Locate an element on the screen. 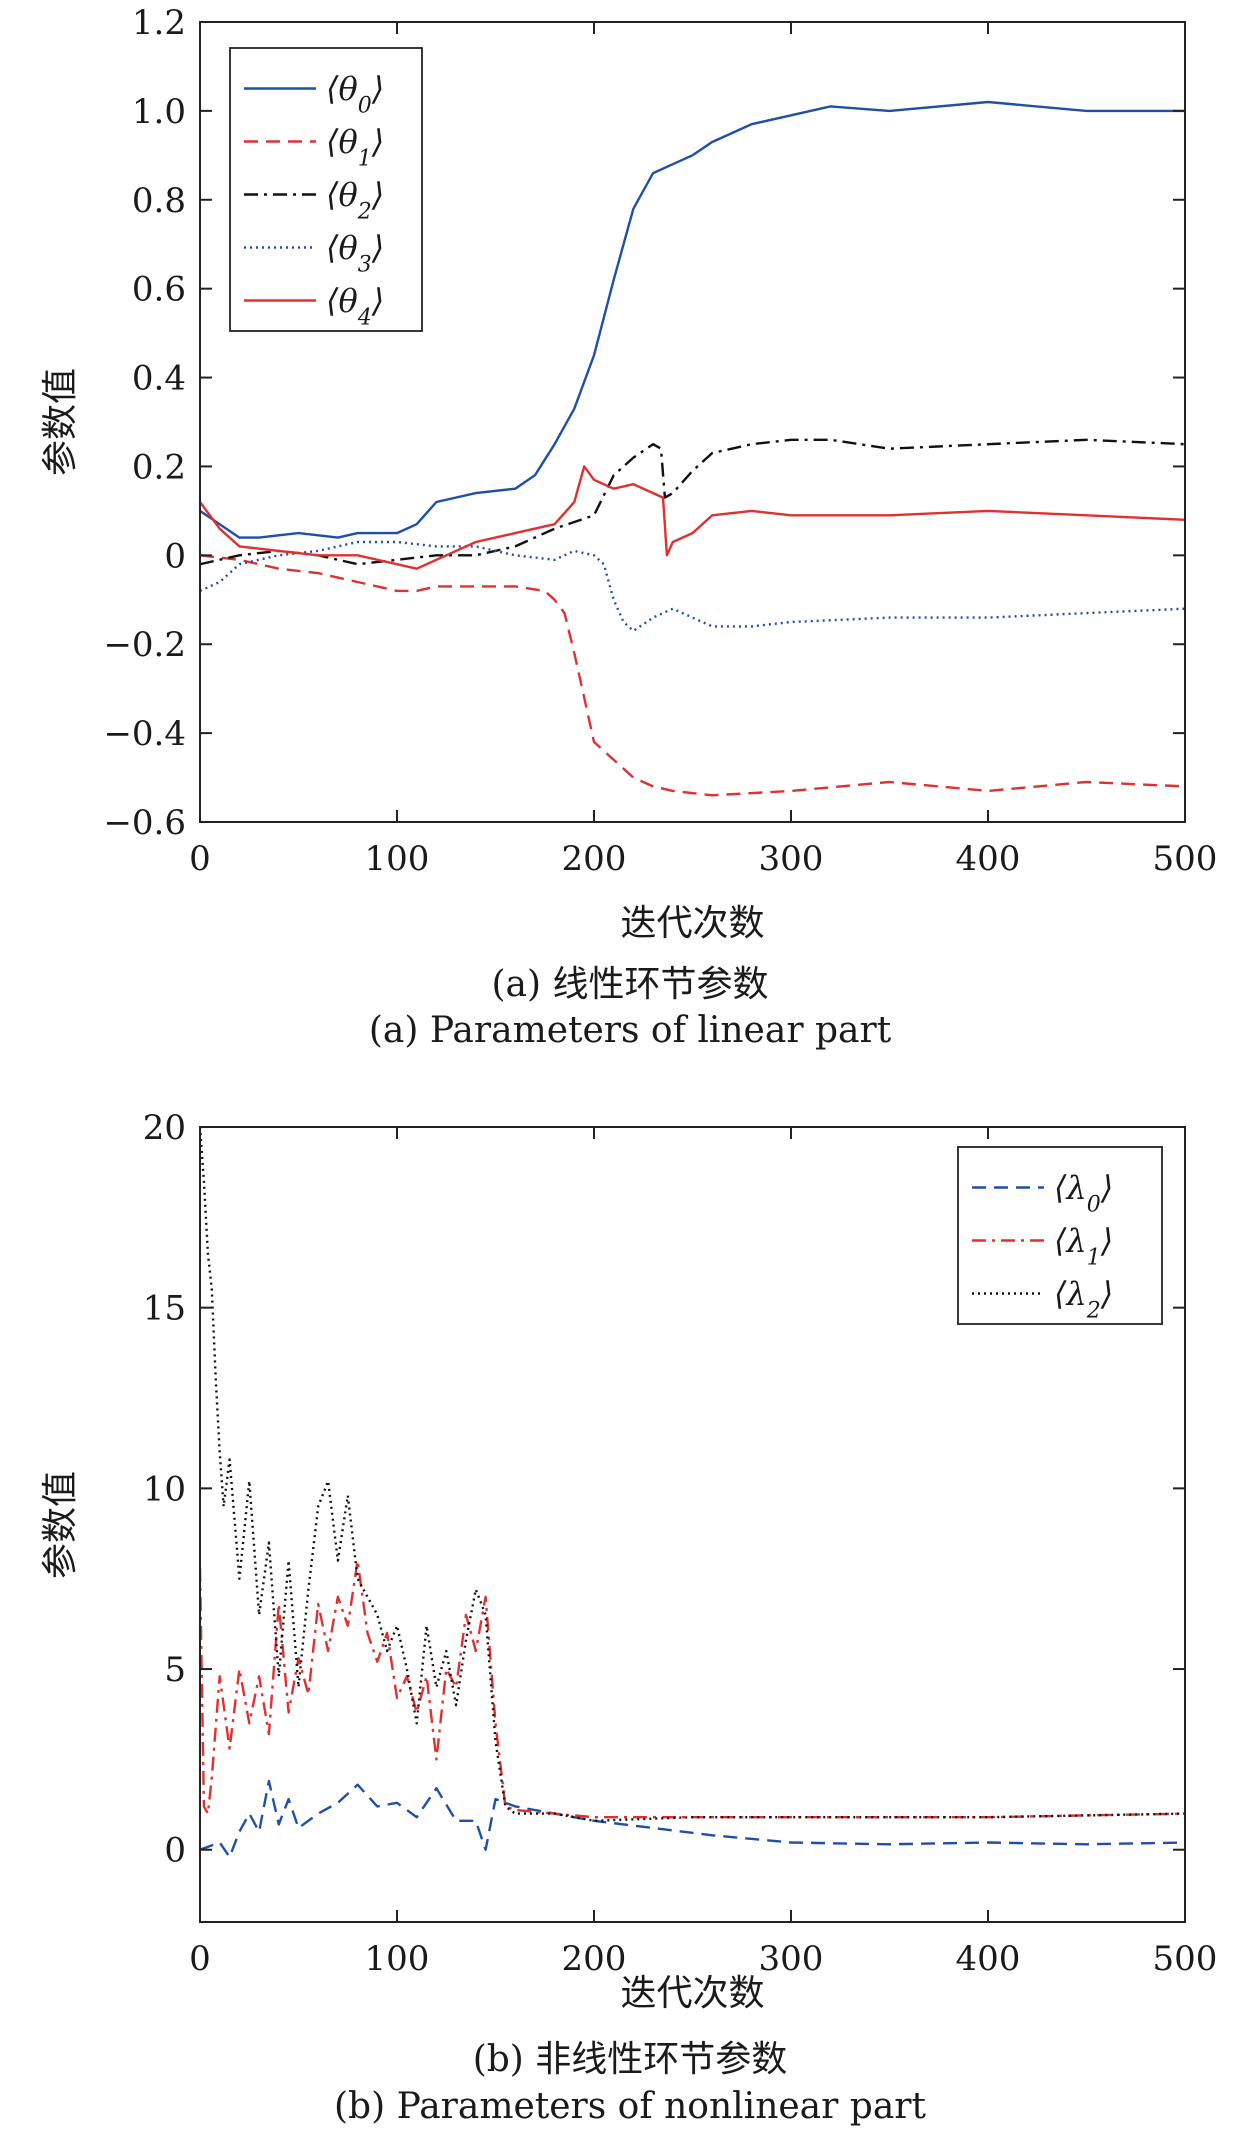 The width and height of the screenshot is (1260, 2150). legend-b: ⟨λ0⟩⟨λ1⟩⟨λ2⟩ is located at coordinates (1060, 1235).